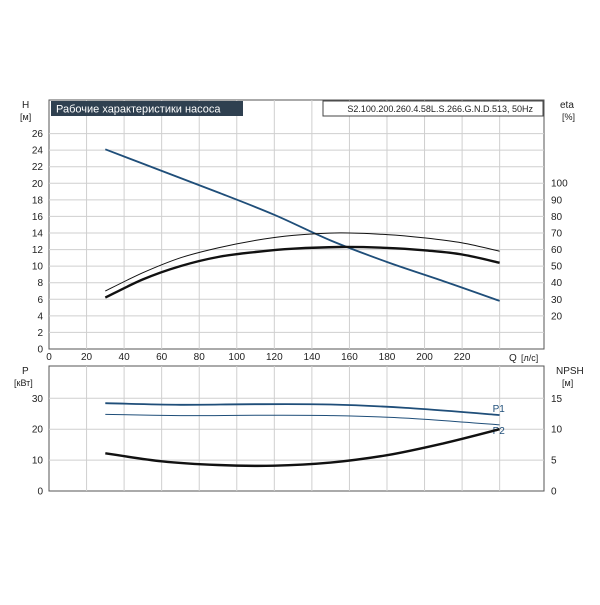  I want to click on eta-tick-label: 90, so click(557, 200).